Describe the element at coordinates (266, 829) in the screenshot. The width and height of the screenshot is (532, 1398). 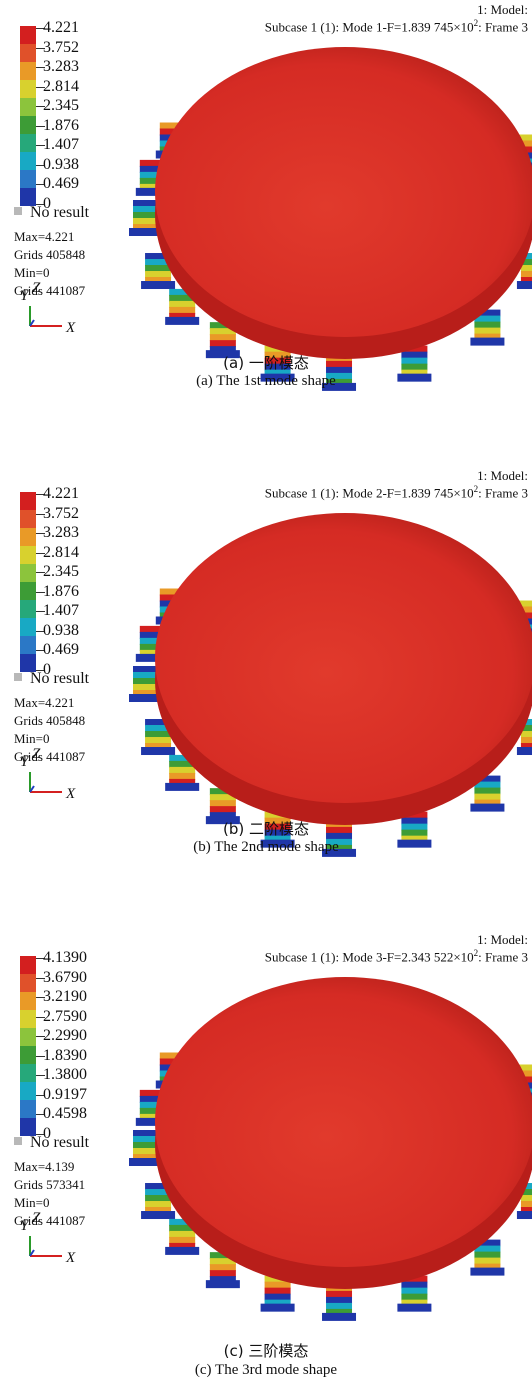
I see `caption-chinese: (b) 二阶模态` at that location.